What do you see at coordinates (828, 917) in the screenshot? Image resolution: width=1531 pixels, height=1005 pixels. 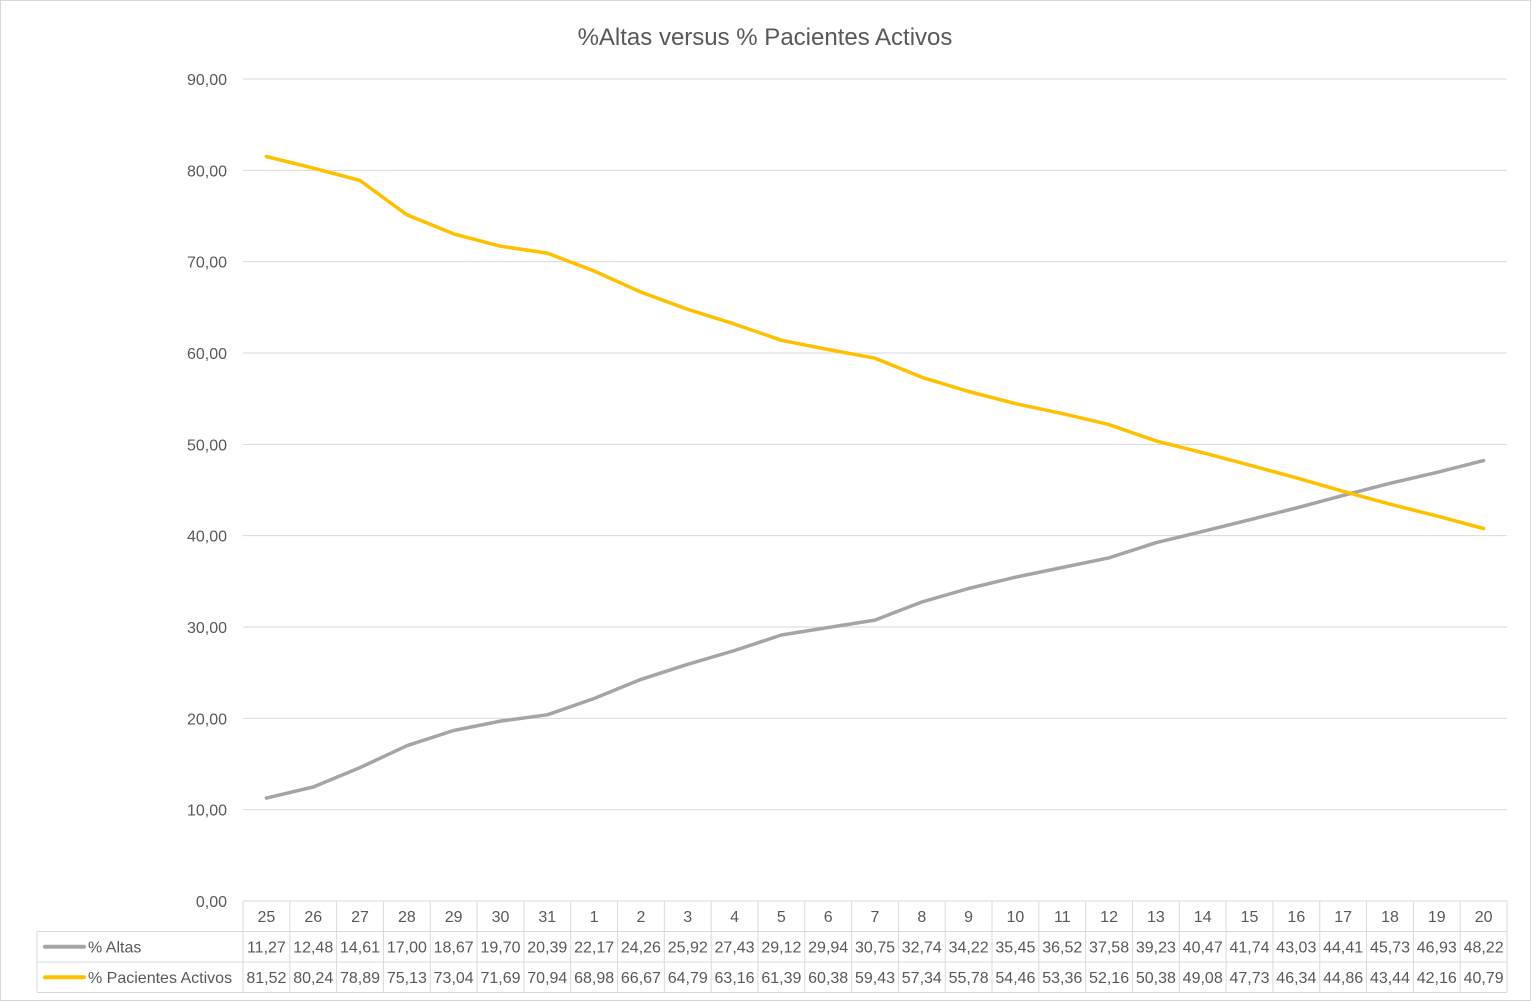 I see `x-tick-label: 6` at bounding box center [828, 917].